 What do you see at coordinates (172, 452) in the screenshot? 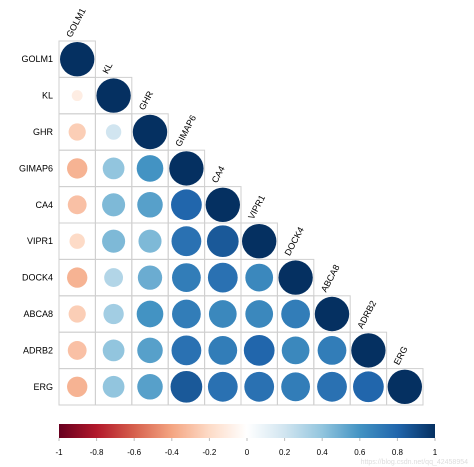
I see `colorbar-tick-label: -0.4` at bounding box center [172, 452].